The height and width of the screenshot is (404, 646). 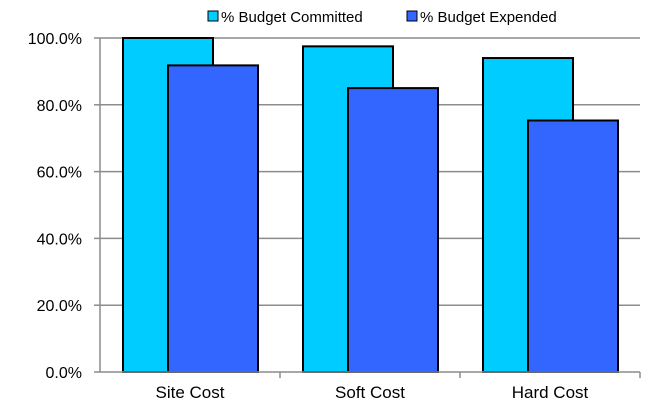 I want to click on y-tick-label: 0.0%, so click(x=64, y=373).